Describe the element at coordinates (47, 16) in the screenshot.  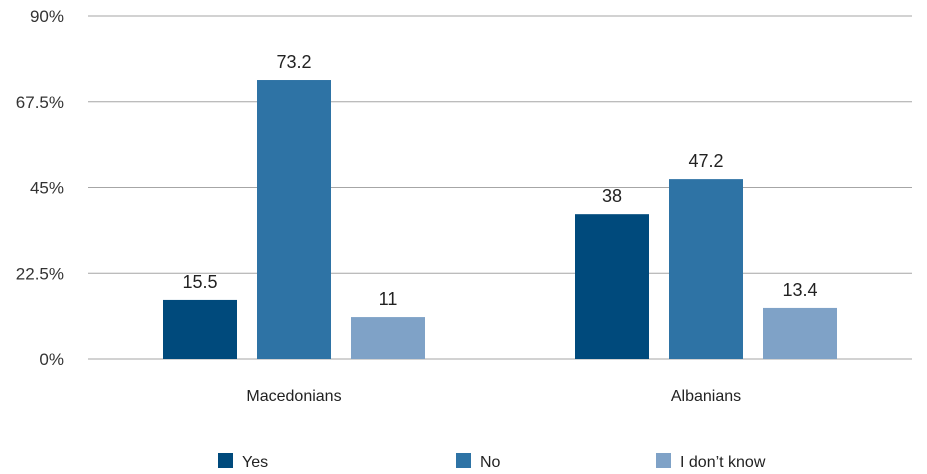
I see `y-tick-label: 90%` at that location.